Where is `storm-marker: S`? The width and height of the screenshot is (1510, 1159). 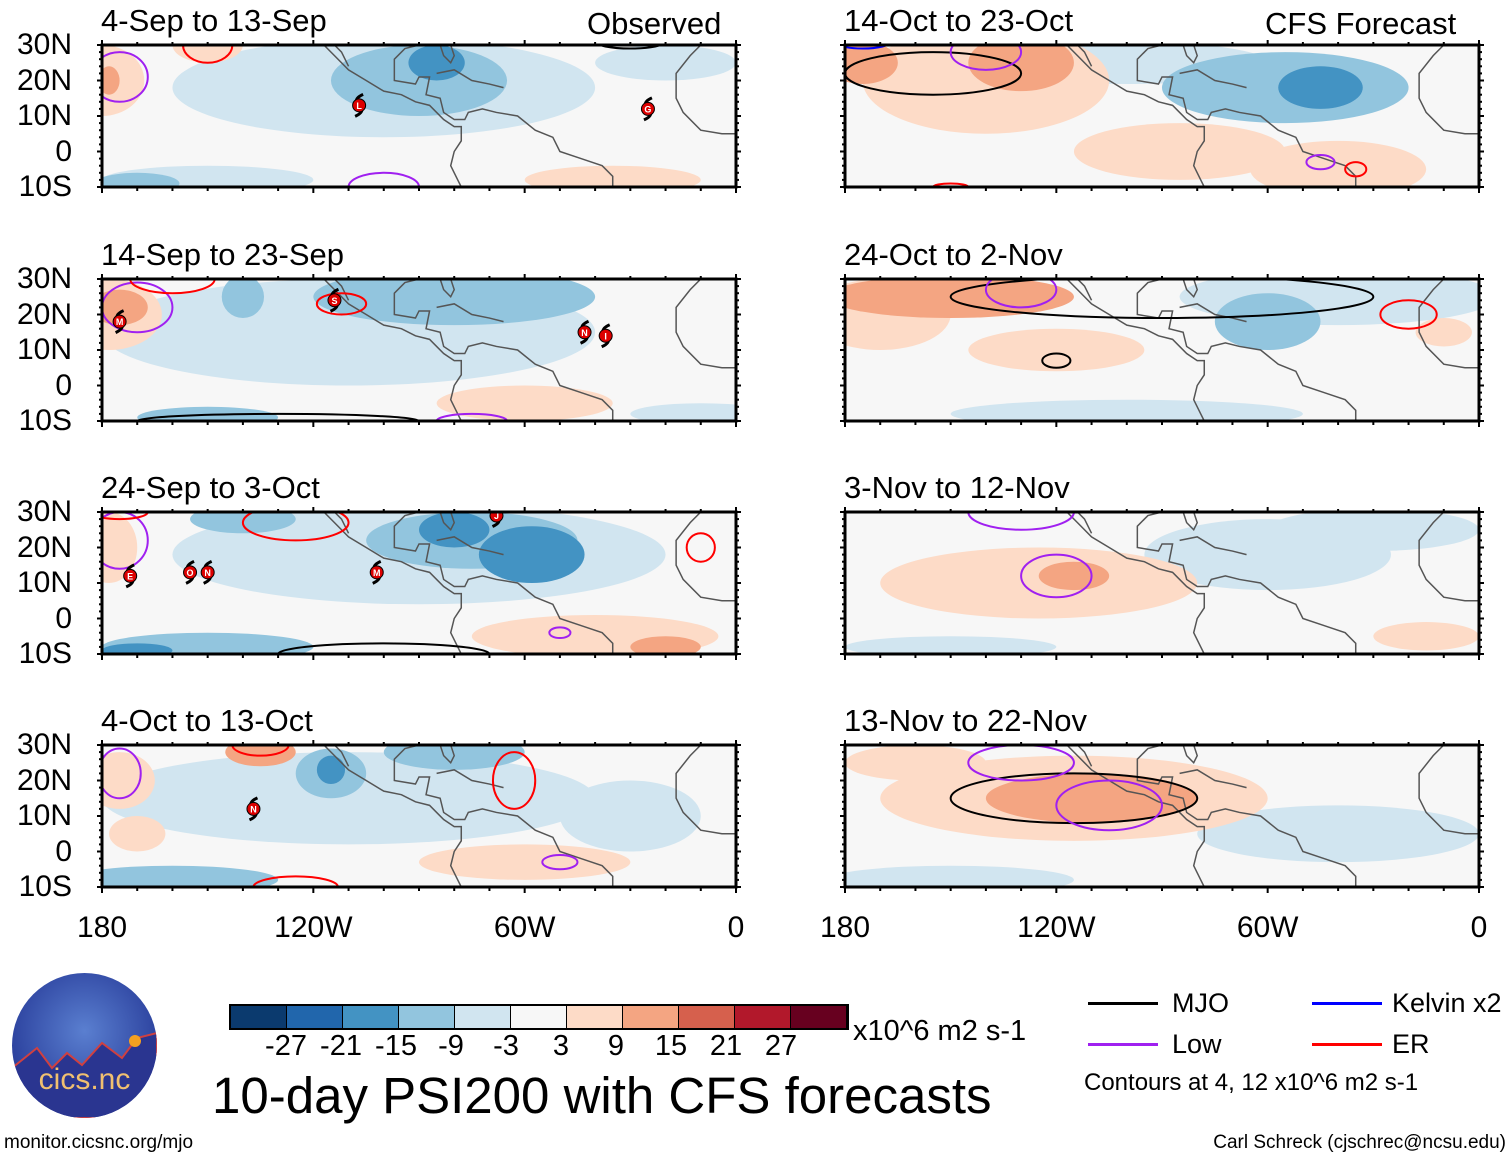
storm-marker: S is located at coordinates (334, 300).